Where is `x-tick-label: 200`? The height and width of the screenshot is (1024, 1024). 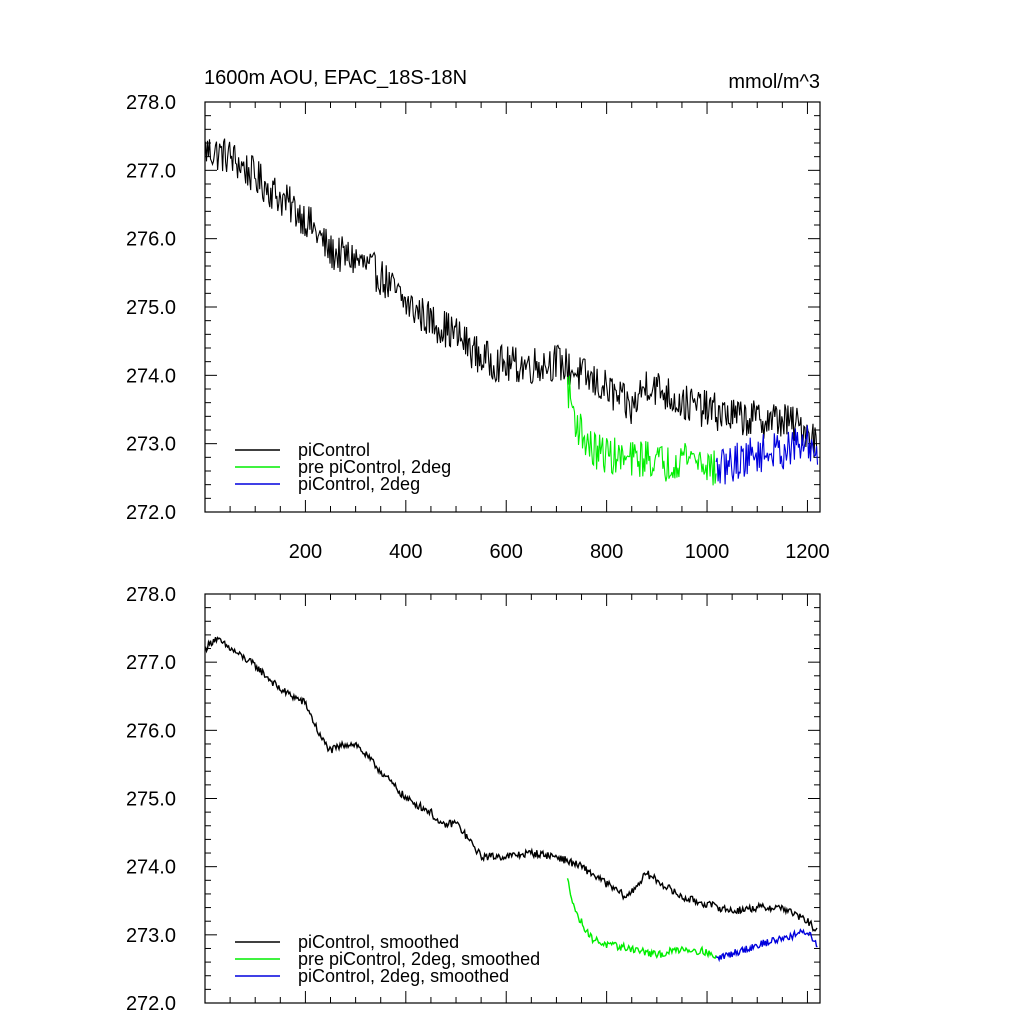 x-tick-label: 200 is located at coordinates (305, 552).